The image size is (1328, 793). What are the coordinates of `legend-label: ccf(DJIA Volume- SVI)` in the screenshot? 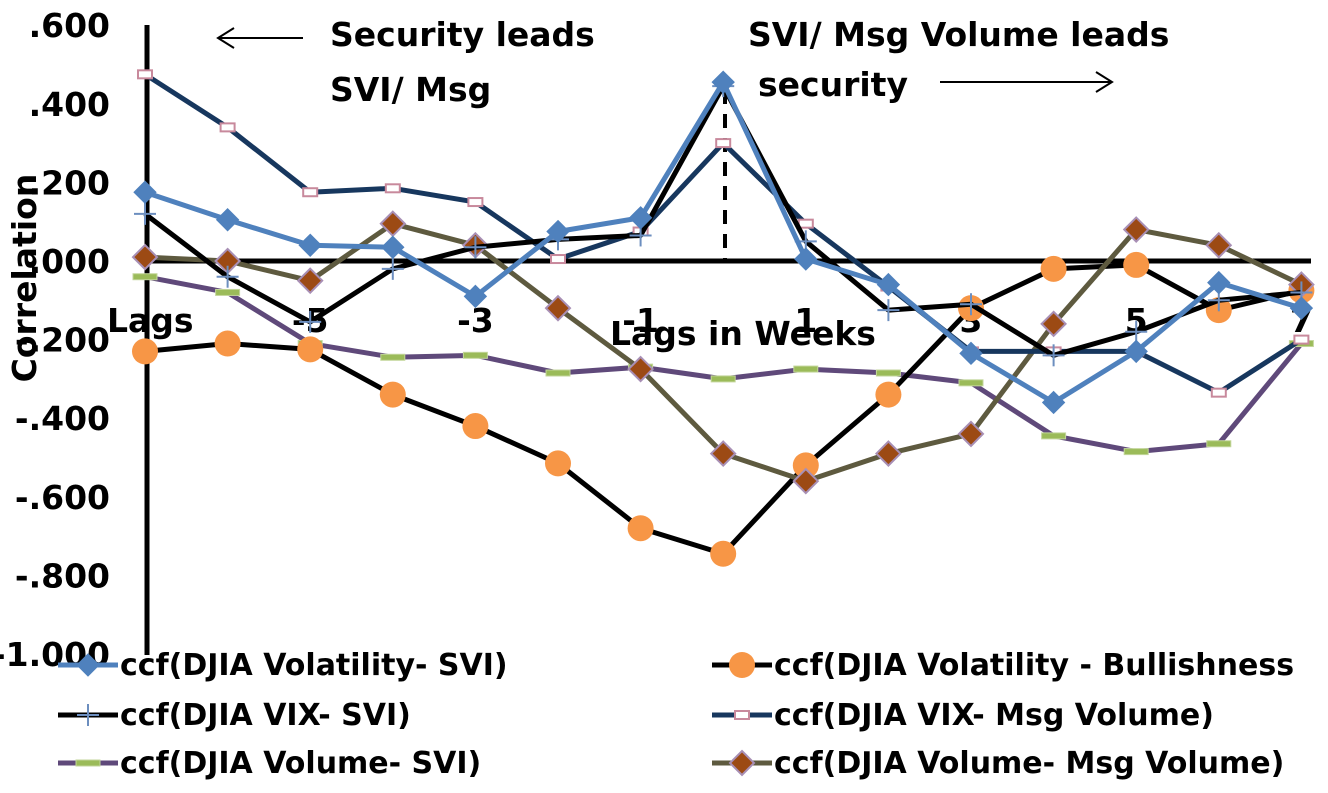 It's located at (300, 763).